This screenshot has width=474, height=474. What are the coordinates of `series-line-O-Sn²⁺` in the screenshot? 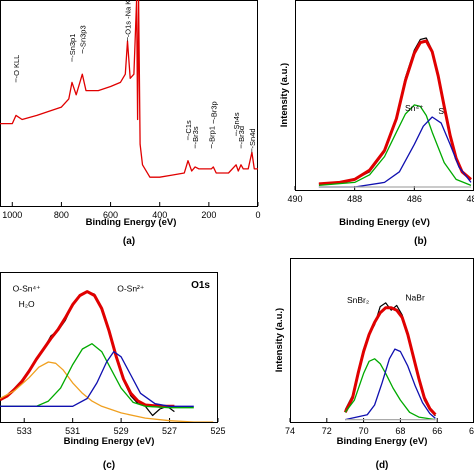 It's located at (97, 378).